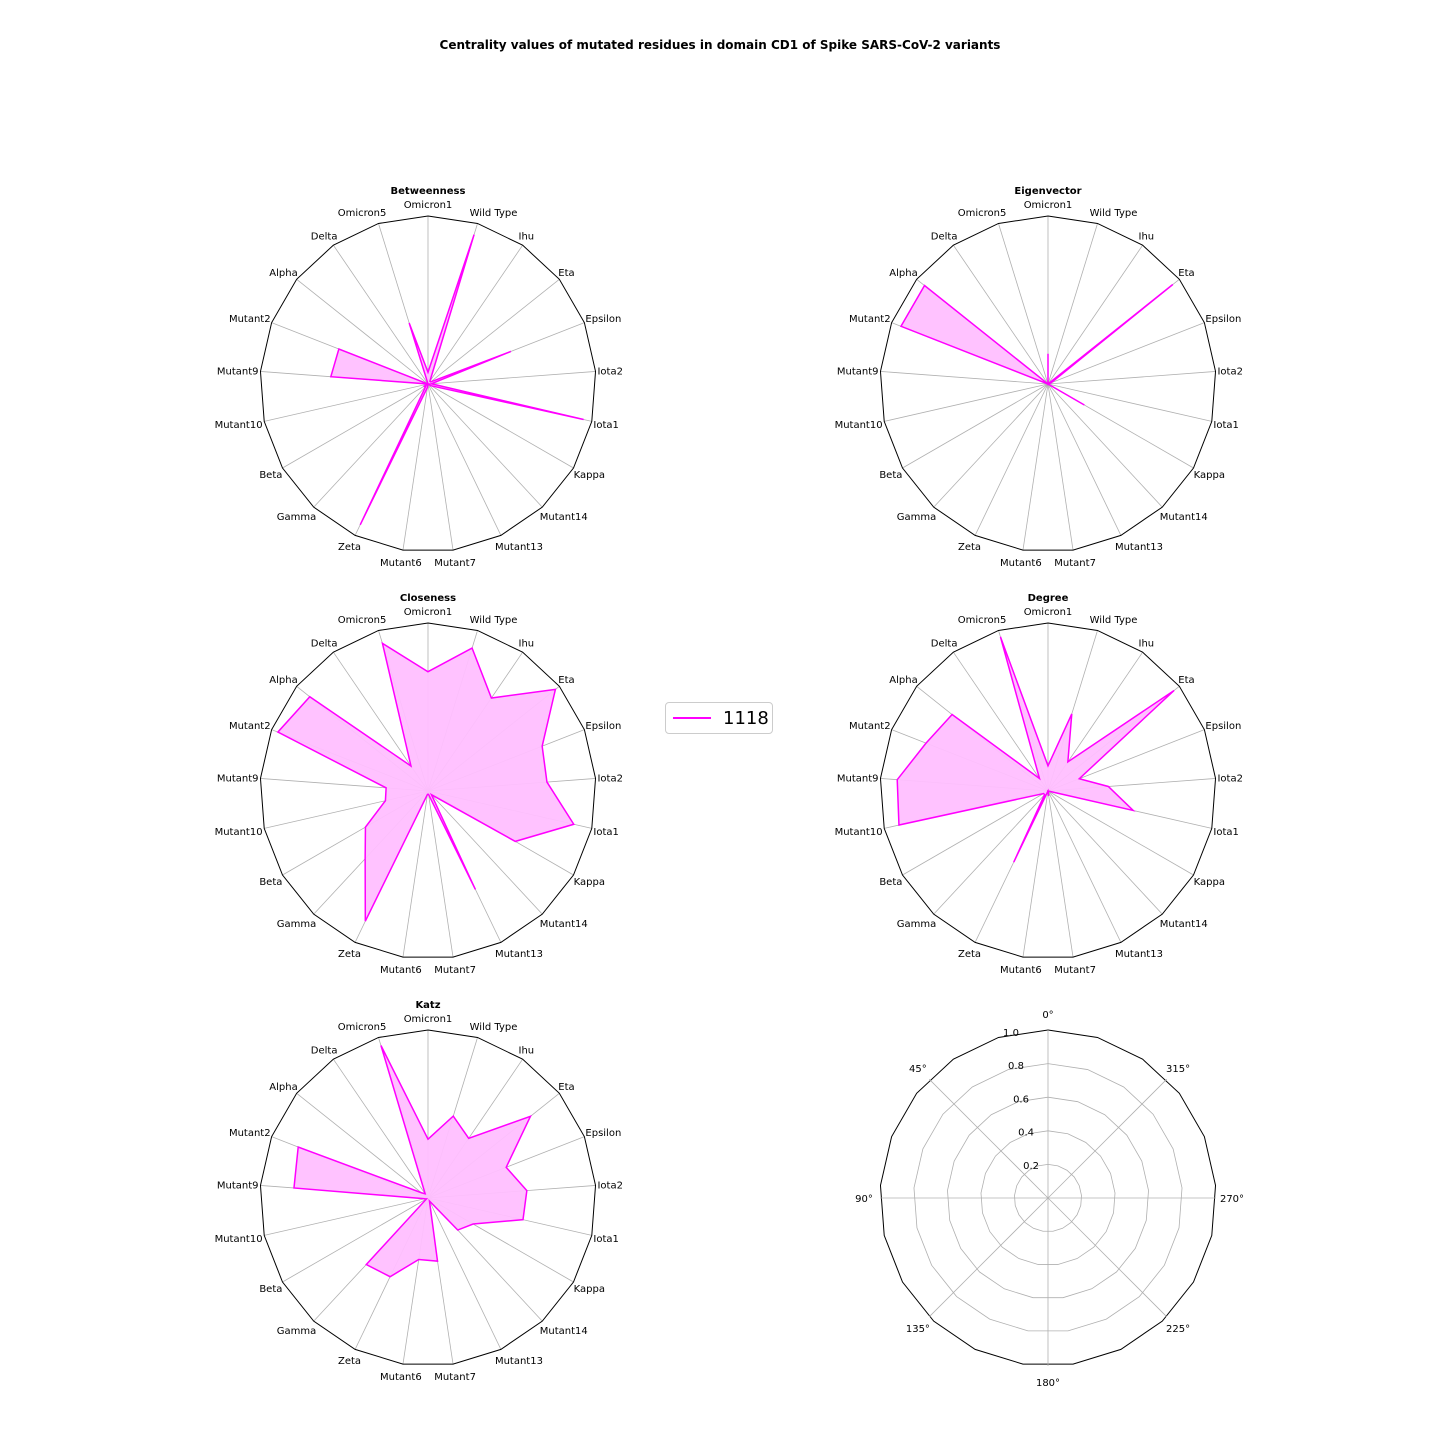 This screenshot has height=1440, width=1440. I want to click on chart-3-category-label-5: Iota2, so click(1229, 779).